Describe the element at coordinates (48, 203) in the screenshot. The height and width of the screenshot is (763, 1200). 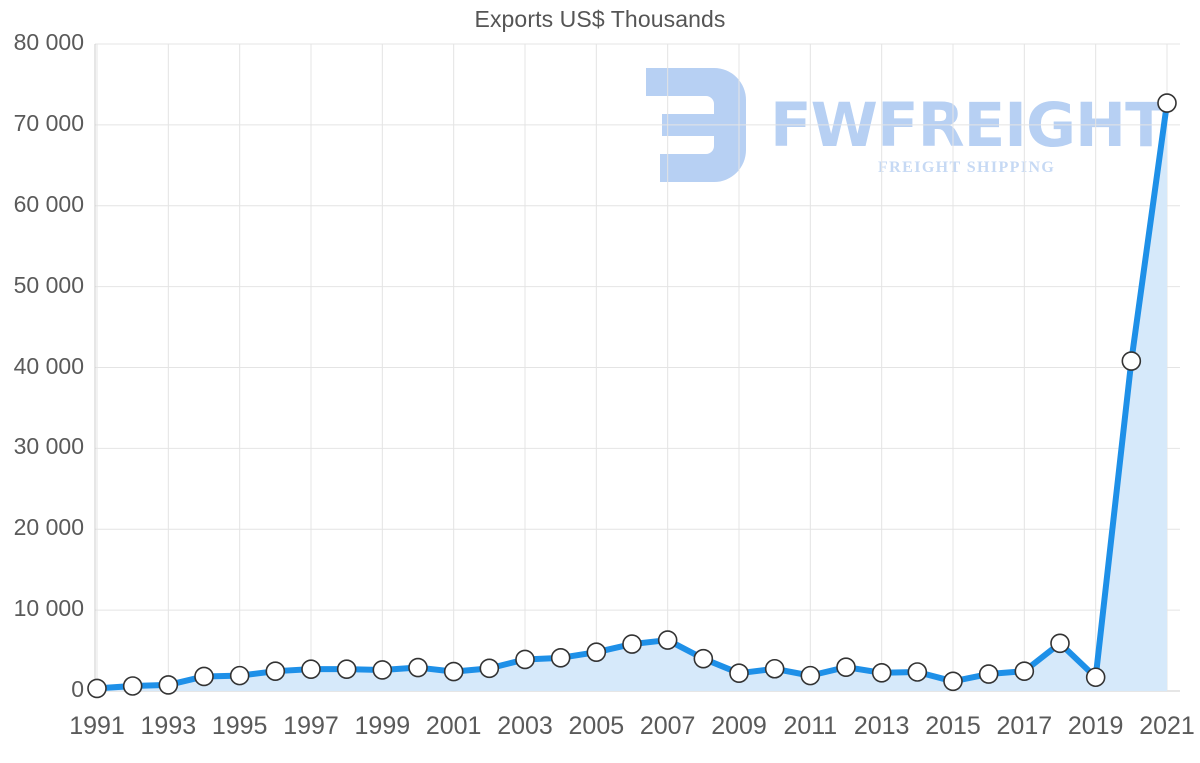
I see `y-axis-tick-label: 60 000` at that location.